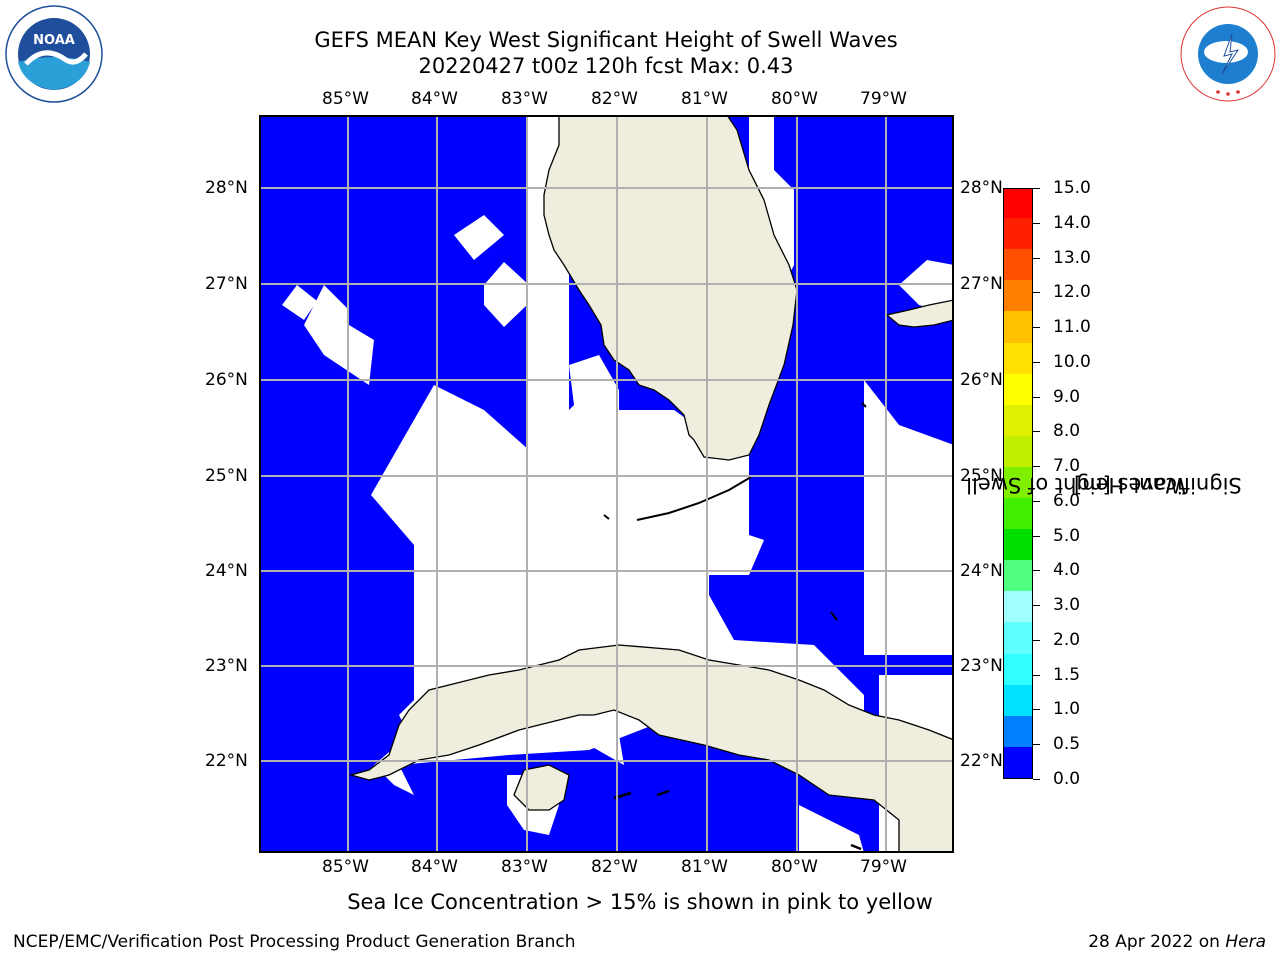 The height and width of the screenshot is (960, 1280). I want to click on lat-label-right: 23°N, so click(981, 666).